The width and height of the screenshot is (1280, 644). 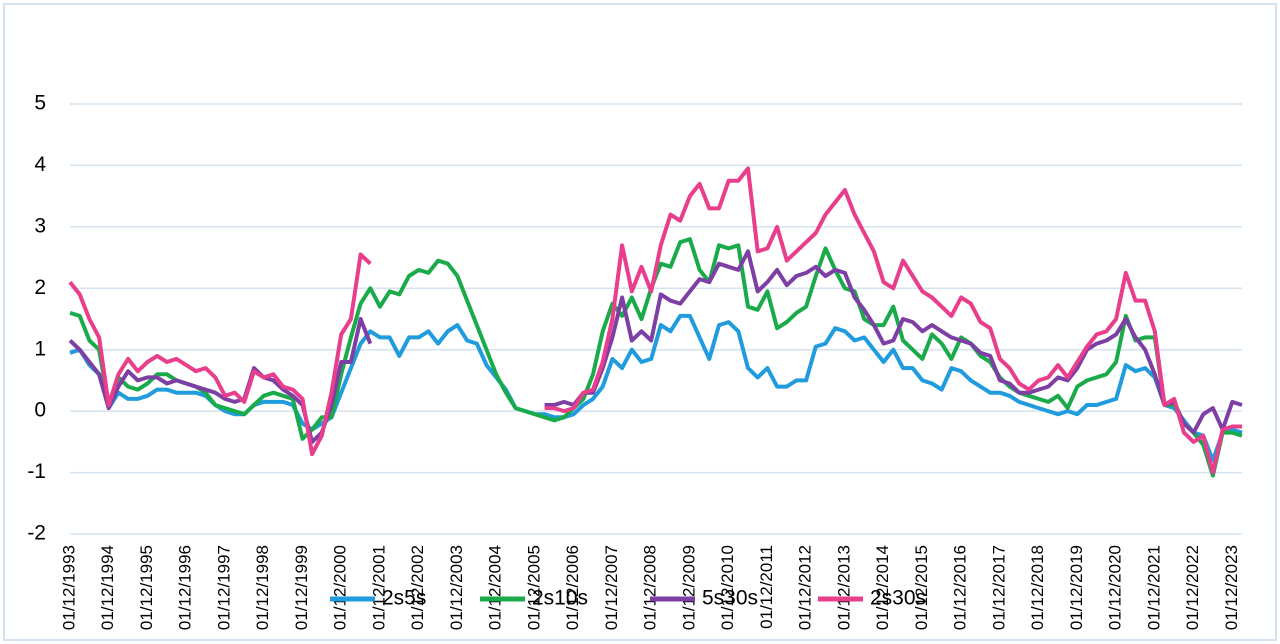 What do you see at coordinates (378, 587) in the screenshot?
I see `x-tick-label: 01/12/2001` at bounding box center [378, 587].